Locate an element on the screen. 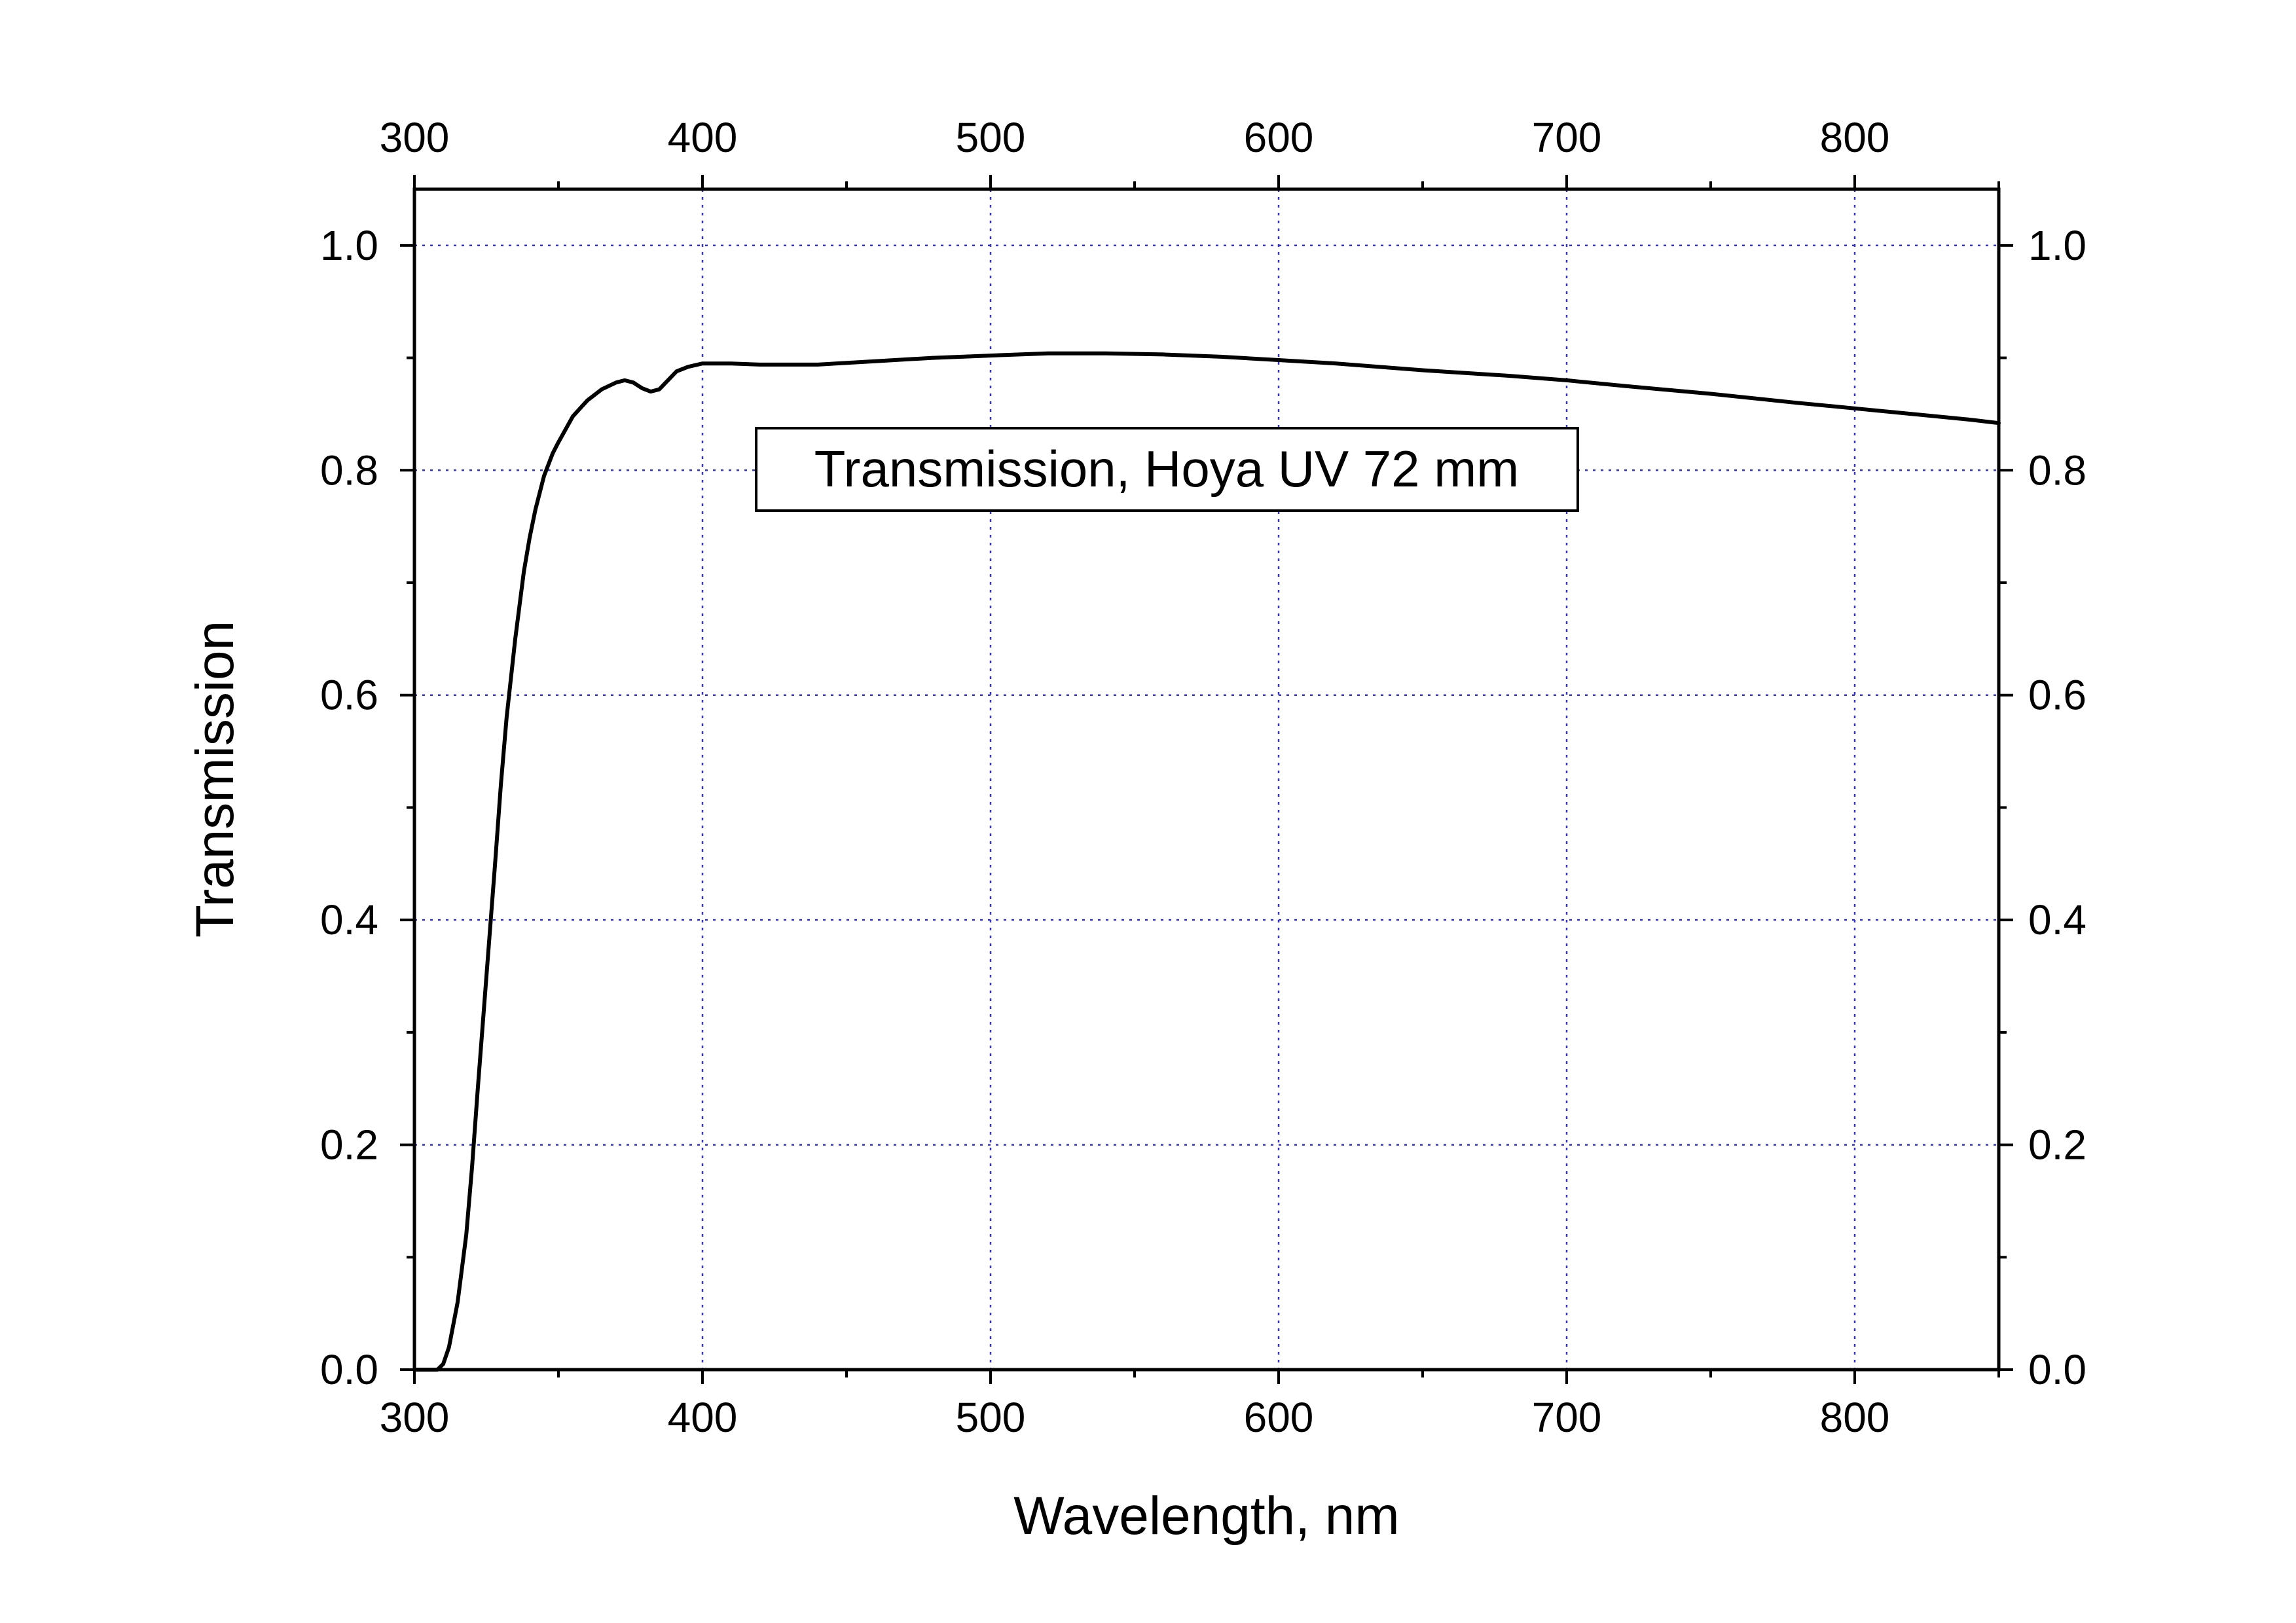 The width and height of the screenshot is (2296, 1623). x-tick-label-bottom: 500 is located at coordinates (991, 1417).